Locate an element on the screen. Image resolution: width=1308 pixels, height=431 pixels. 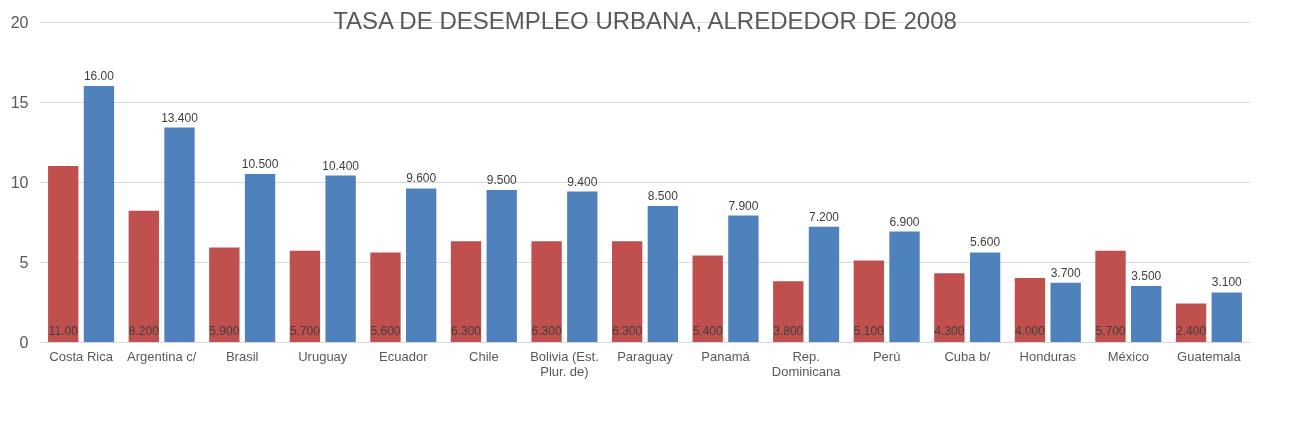
data-label: 7.200 is located at coordinates (824, 216).